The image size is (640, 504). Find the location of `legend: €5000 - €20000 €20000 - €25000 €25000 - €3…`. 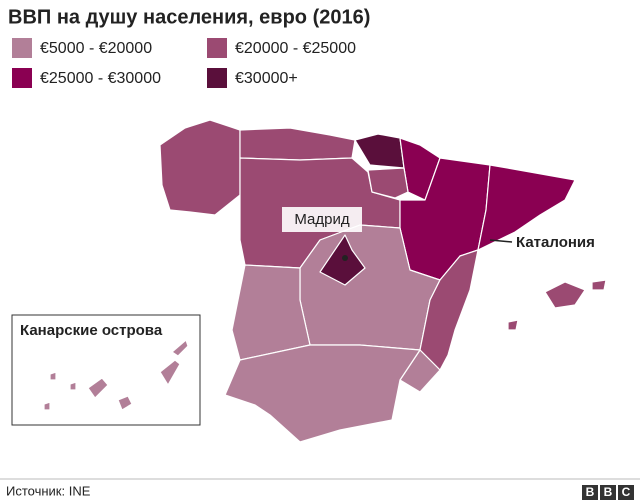

legend: €5000 - €20000 €20000 - €25000 €25000 - €3… is located at coordinates (184, 63).